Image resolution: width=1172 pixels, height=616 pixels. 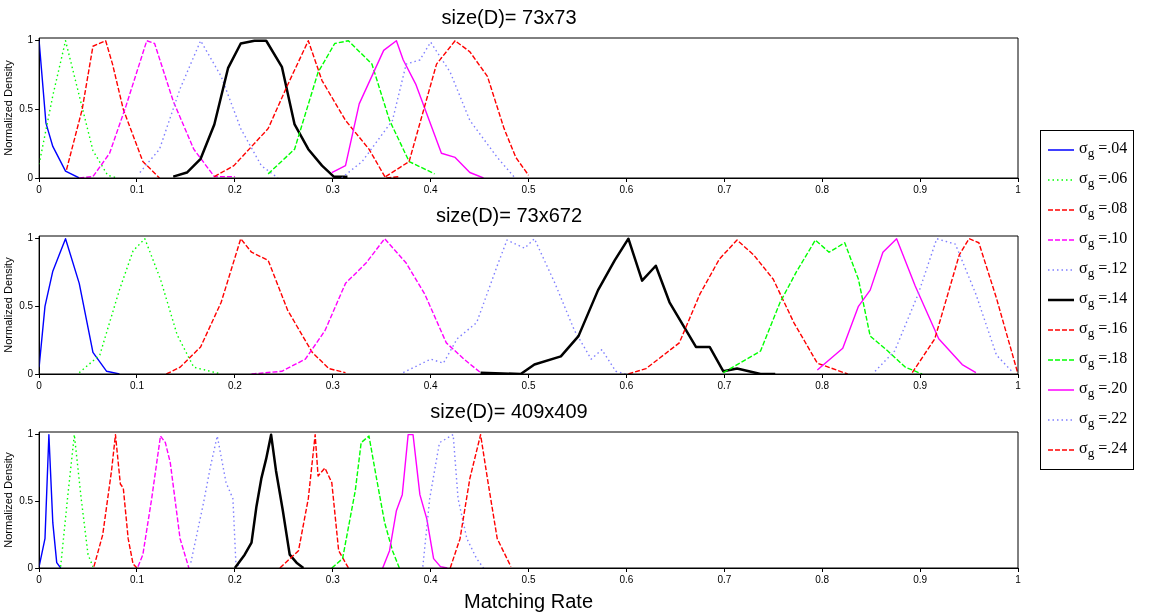 I want to click on legend-label: σ$_{g}$ =.24, so click(x=1103, y=450).